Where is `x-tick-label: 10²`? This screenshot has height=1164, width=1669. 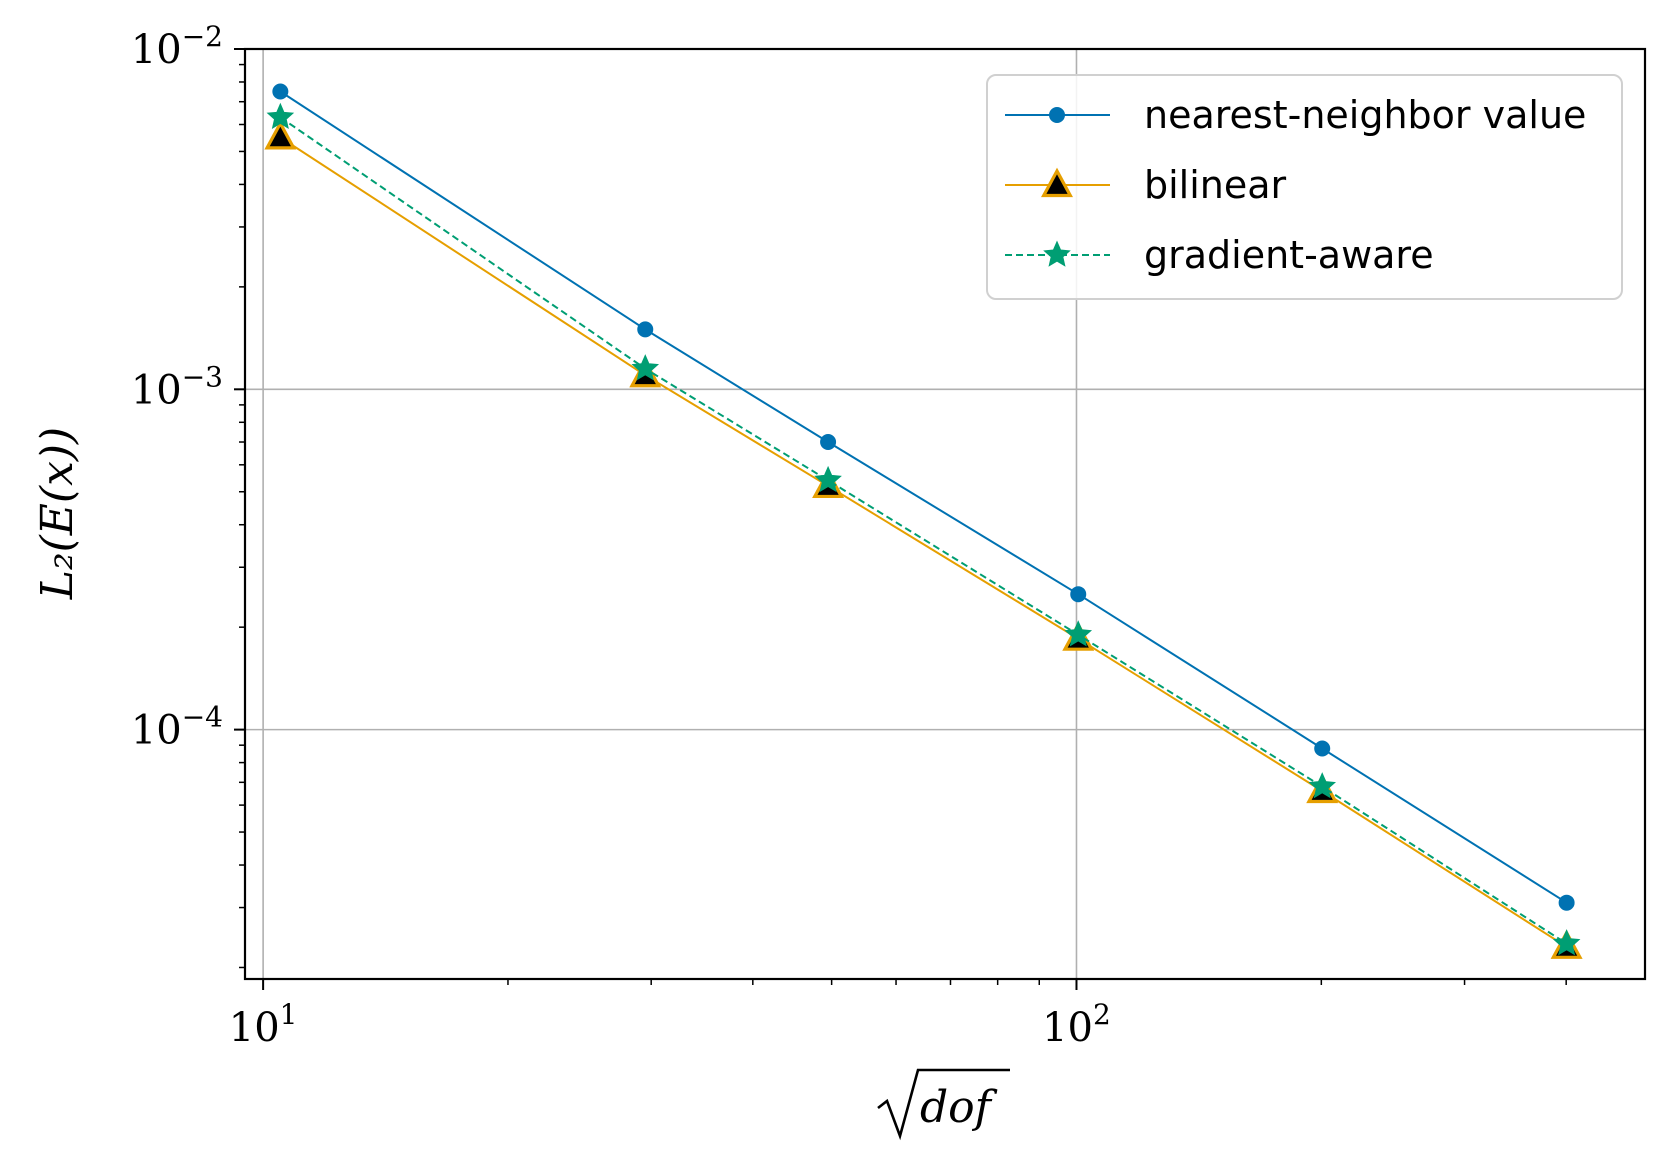 x-tick-label: 10² is located at coordinates (1076, 1024).